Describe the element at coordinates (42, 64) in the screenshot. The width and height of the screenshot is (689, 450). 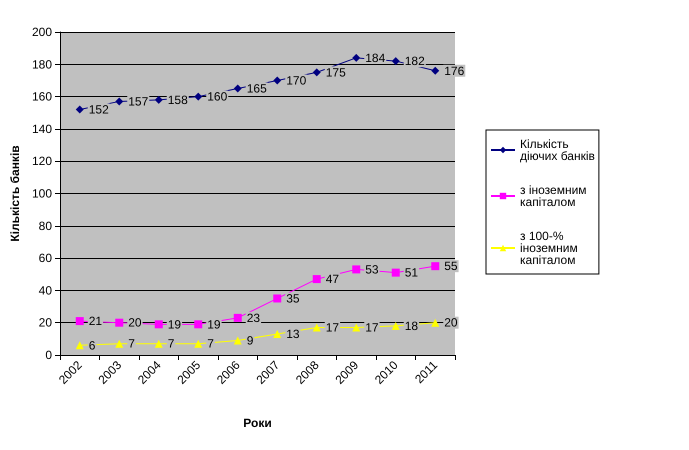
I see `y-tick-label: 180` at that location.